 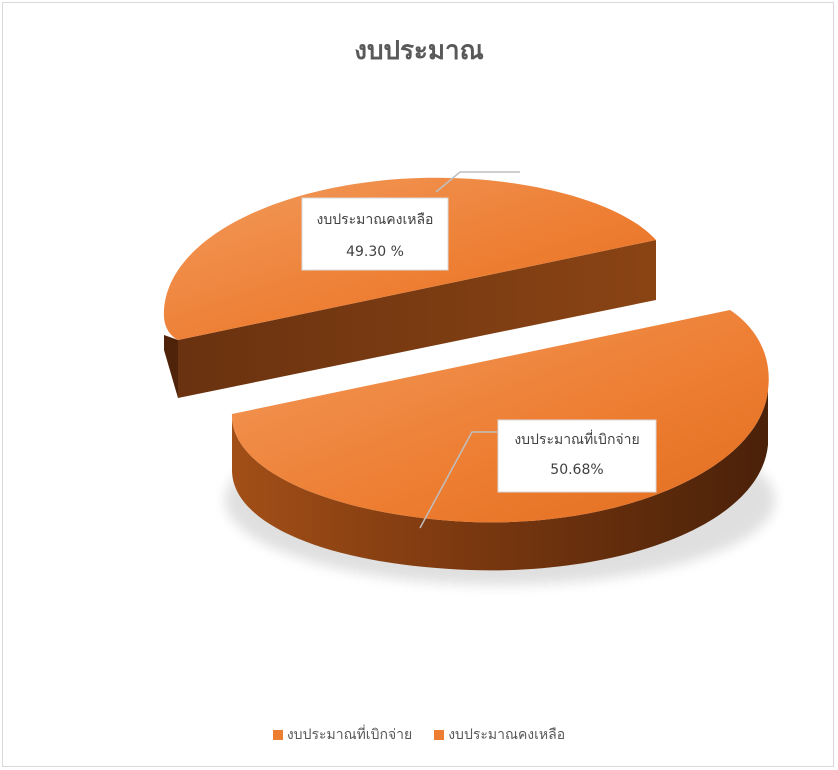 What do you see at coordinates (507, 735) in the screenshot?
I see `legend-label-remaining: งบประมาณคงเหลือ` at bounding box center [507, 735].